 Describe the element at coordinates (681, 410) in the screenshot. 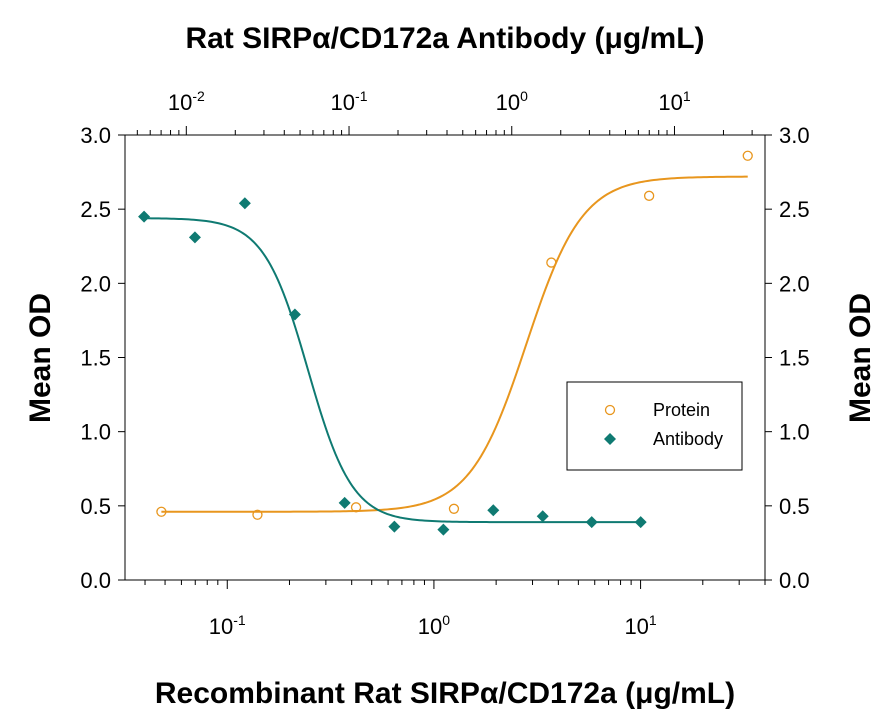

I see `legend-label-protein: Protein` at that location.